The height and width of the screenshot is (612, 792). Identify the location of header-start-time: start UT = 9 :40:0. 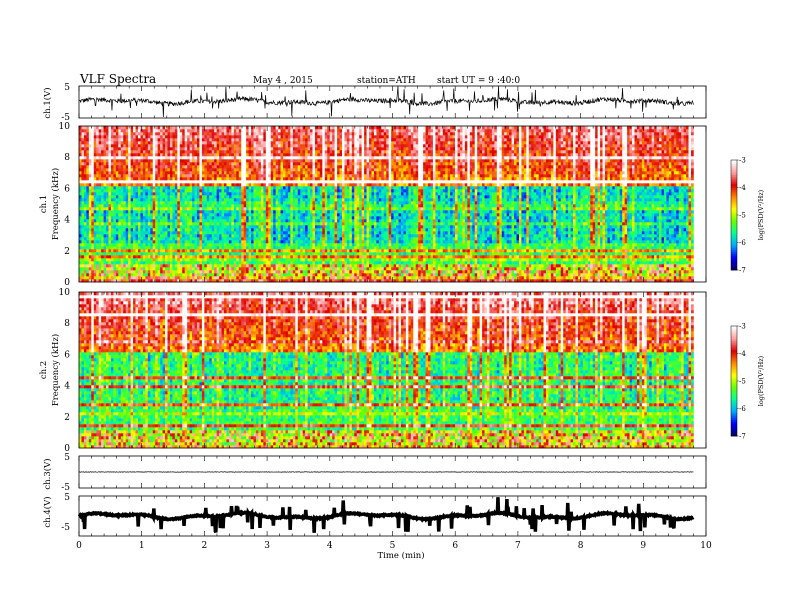
(478, 81).